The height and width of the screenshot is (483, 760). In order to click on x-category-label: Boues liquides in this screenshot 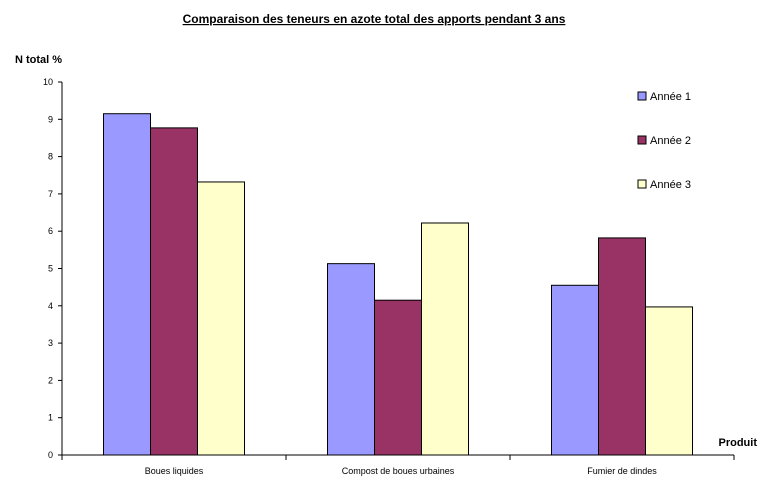, I will do `click(174, 471)`.